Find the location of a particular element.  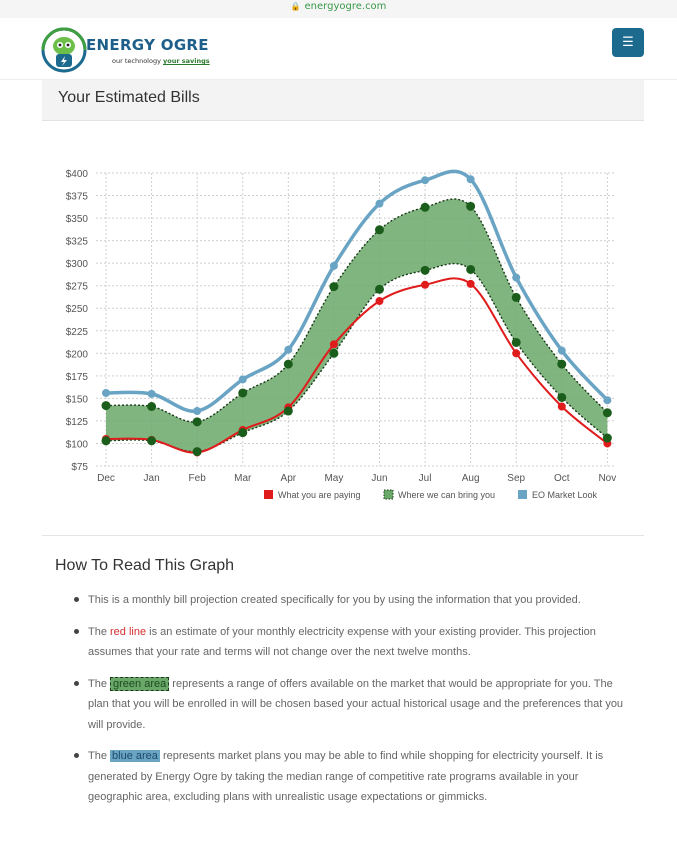

x-tick-label: Jun is located at coordinates (379, 478).